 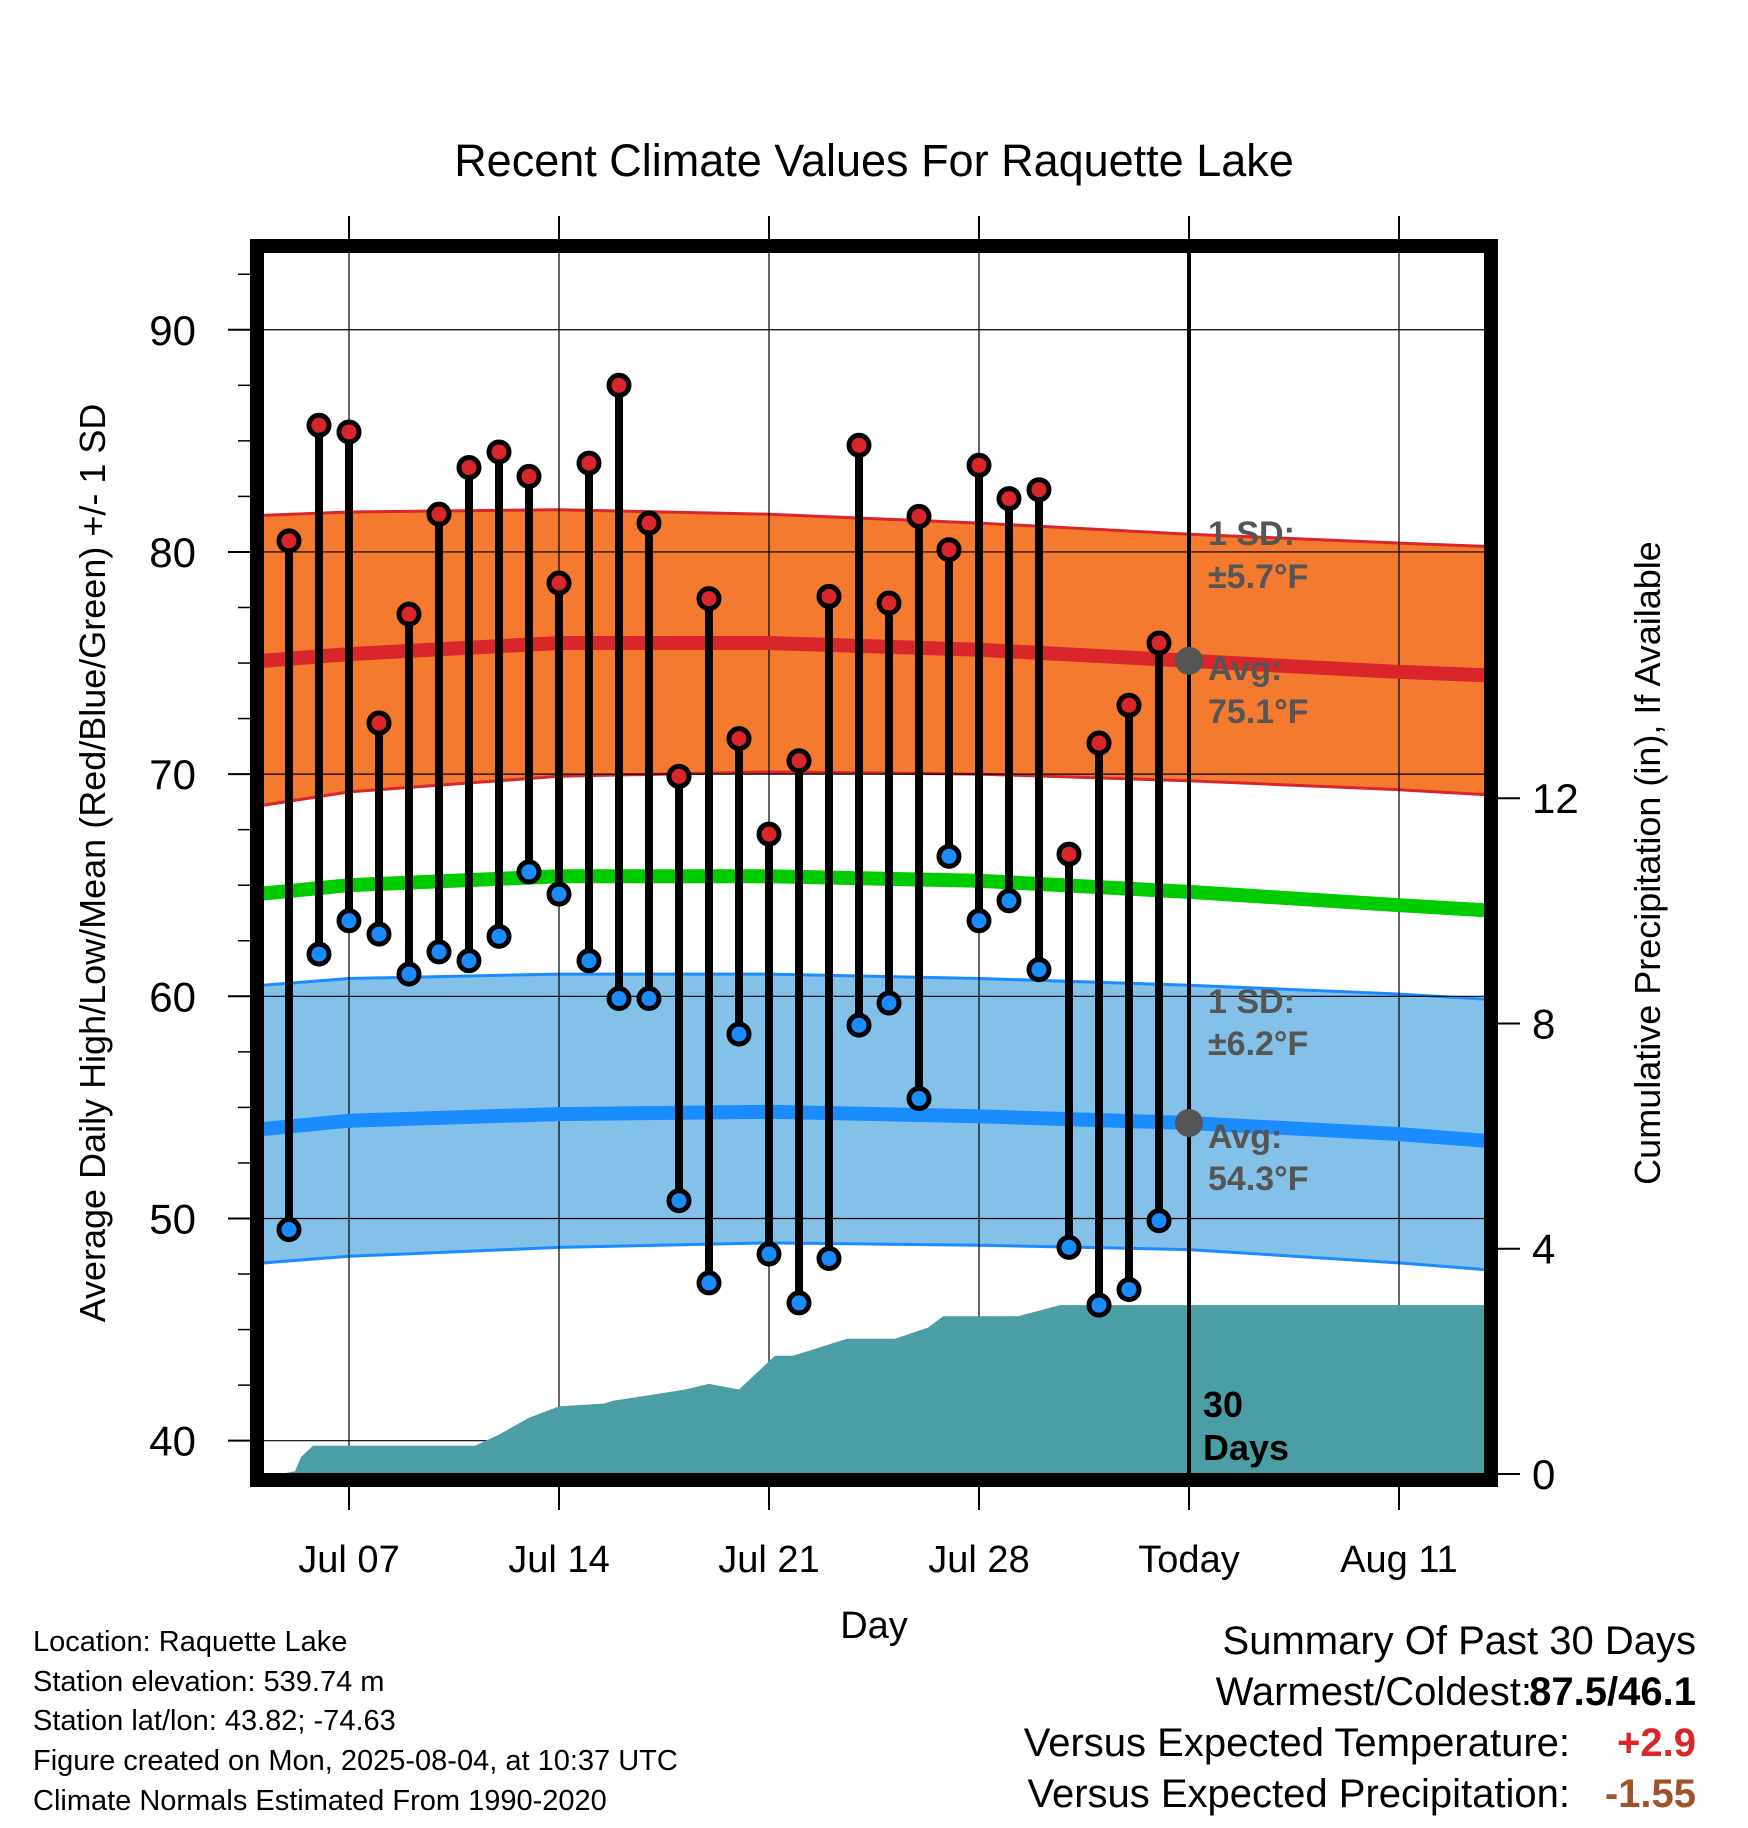 I want to click on info-latlon: Station lat/lon: 43.82; -74.63, so click(x=214, y=1721).